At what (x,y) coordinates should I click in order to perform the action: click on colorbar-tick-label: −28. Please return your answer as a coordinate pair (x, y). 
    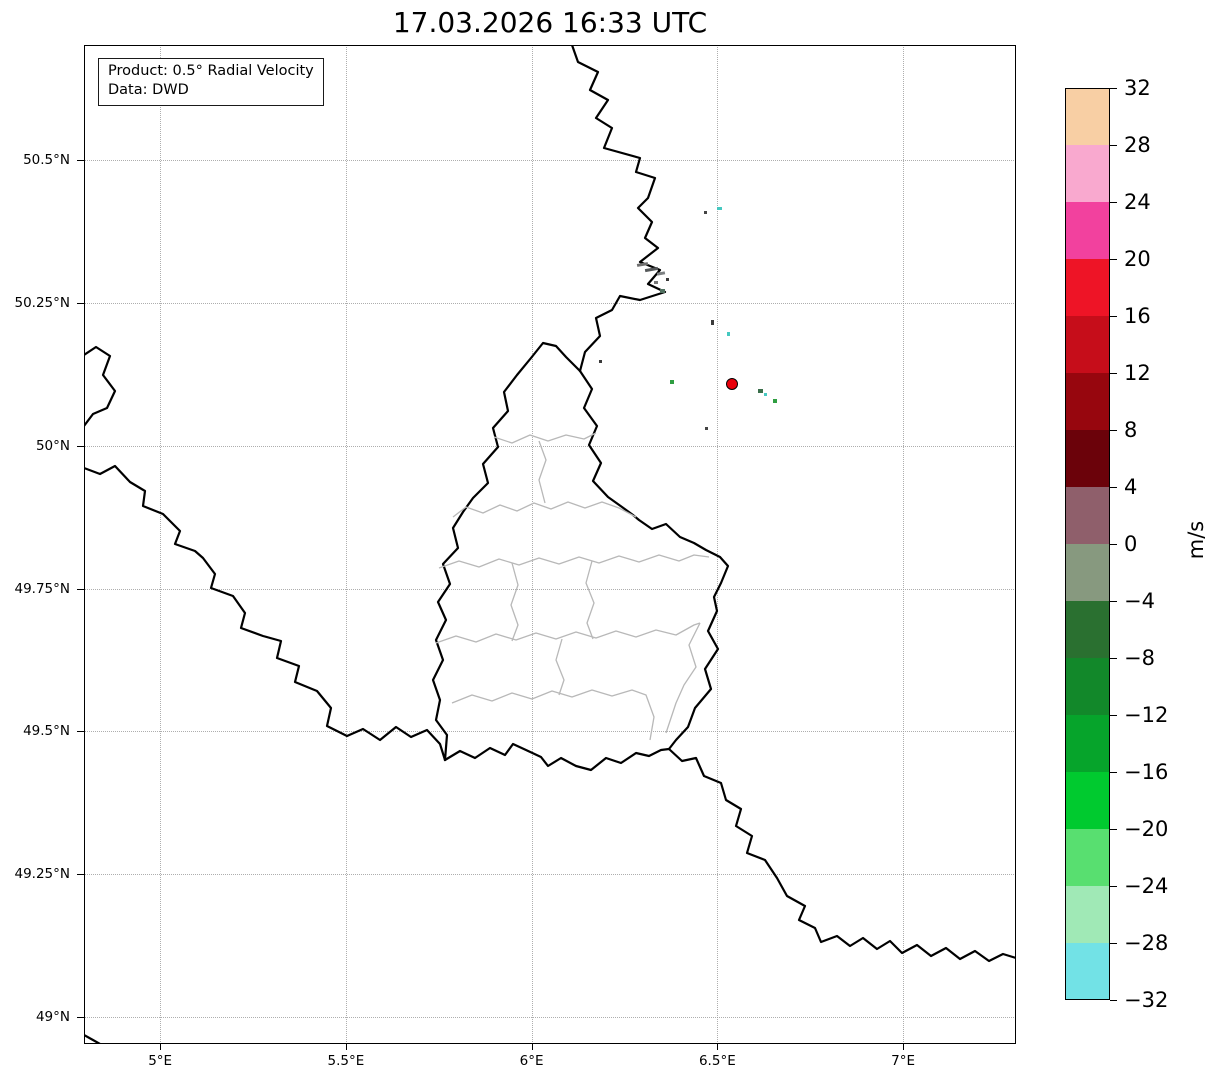
    Looking at the image, I should click on (1146, 943).